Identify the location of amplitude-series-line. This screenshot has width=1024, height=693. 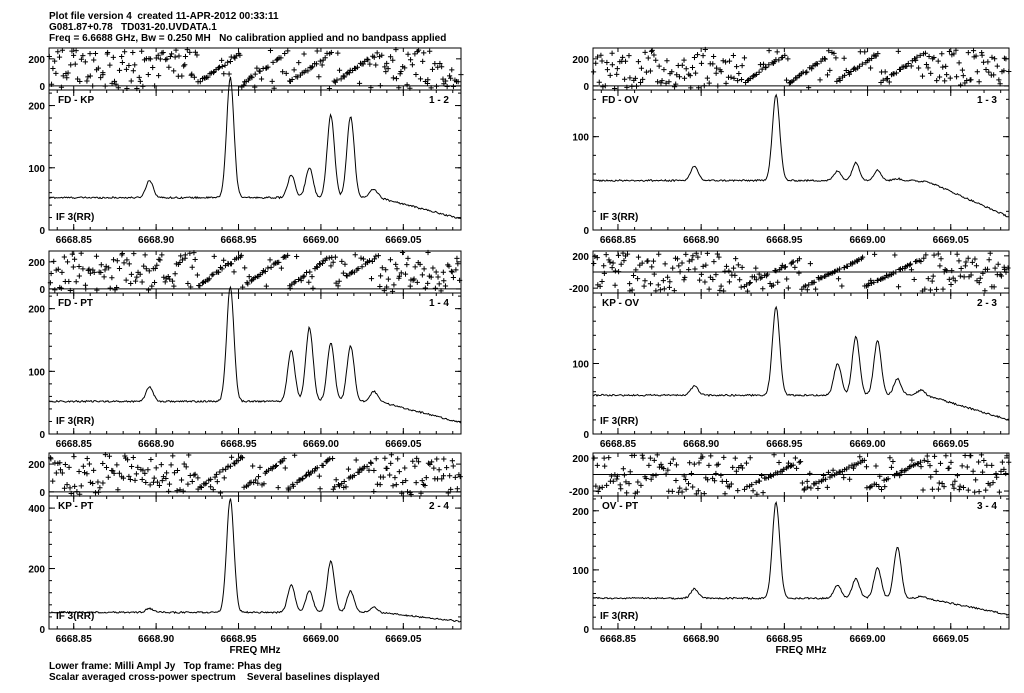
(800, 155).